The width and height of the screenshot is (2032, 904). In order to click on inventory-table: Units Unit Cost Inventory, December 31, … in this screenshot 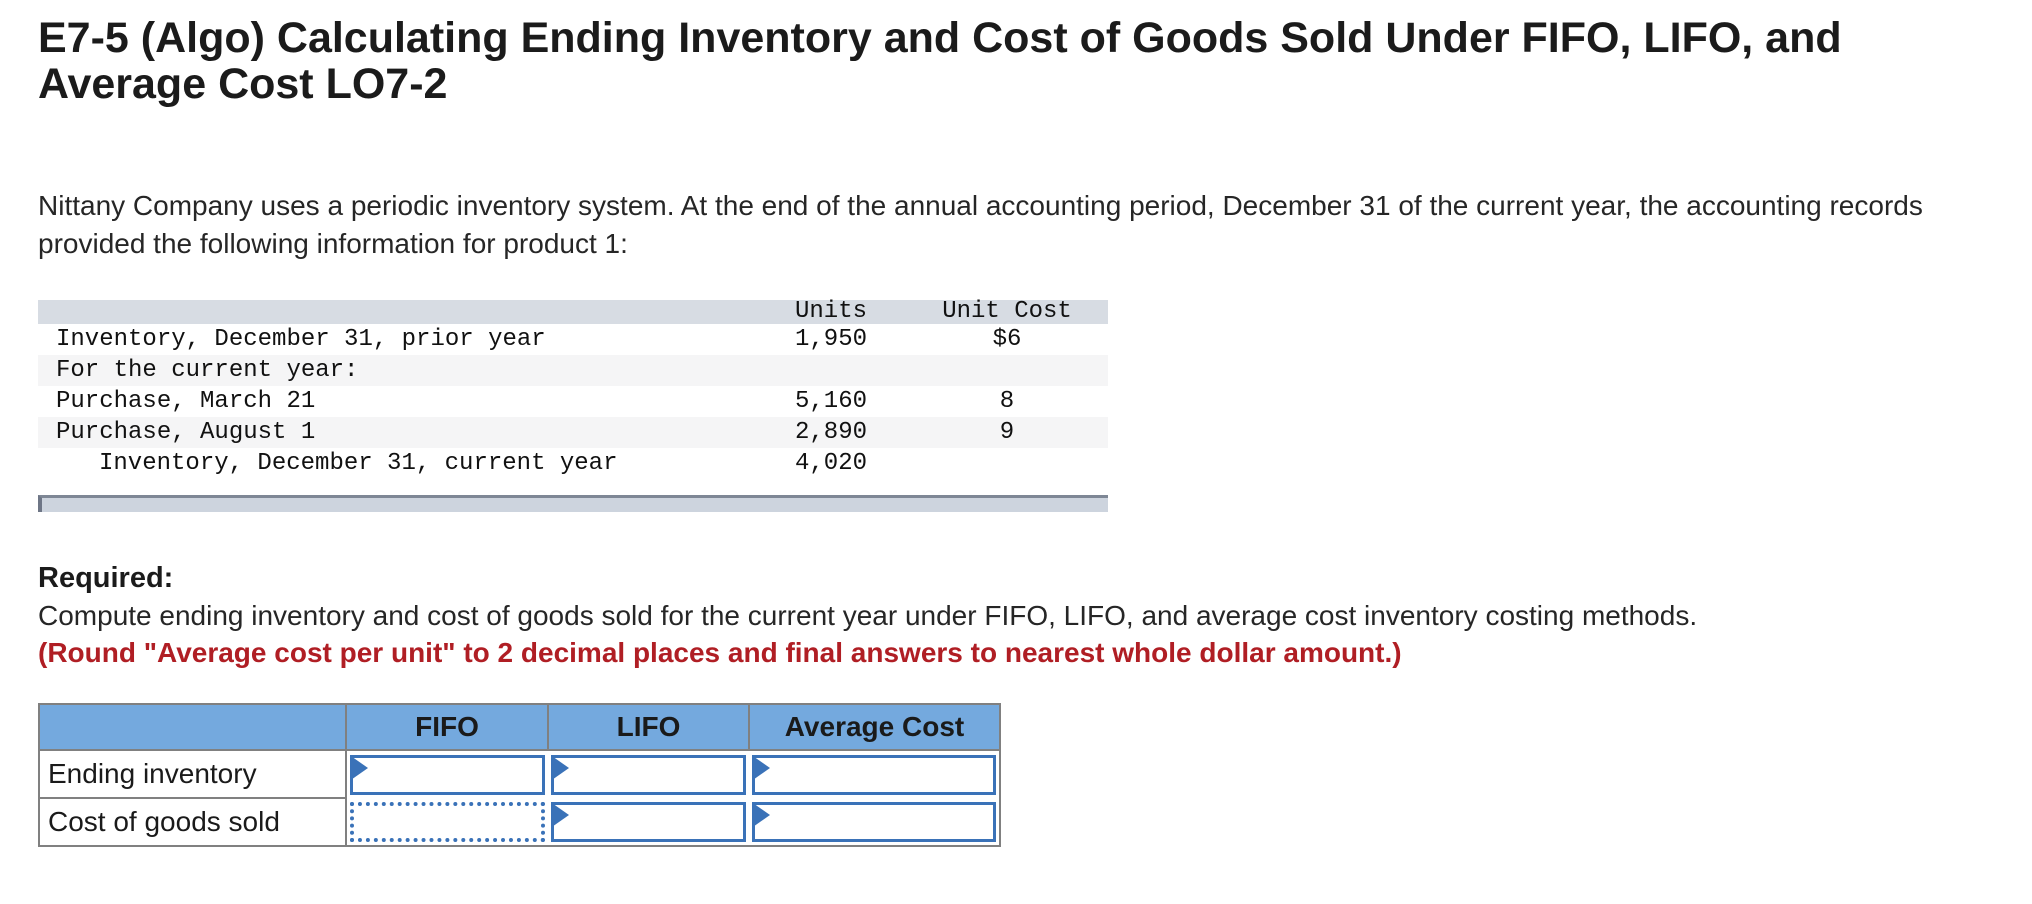, I will do `click(573, 389)`.